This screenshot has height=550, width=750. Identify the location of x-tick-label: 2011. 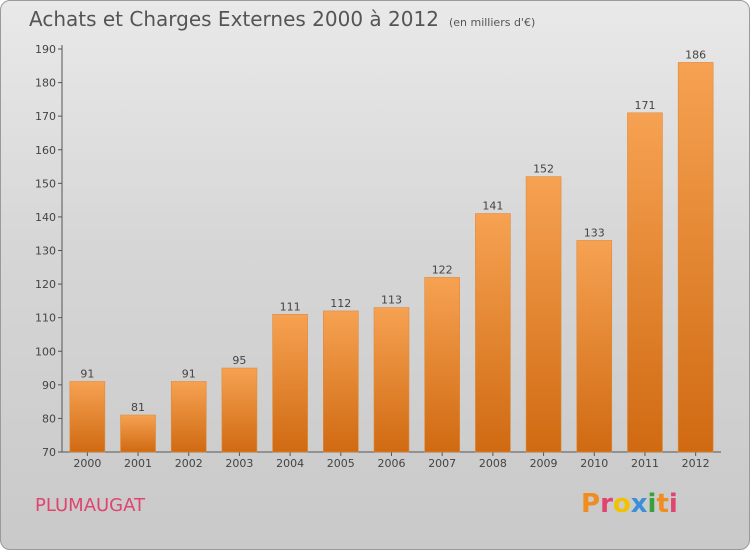
(645, 463).